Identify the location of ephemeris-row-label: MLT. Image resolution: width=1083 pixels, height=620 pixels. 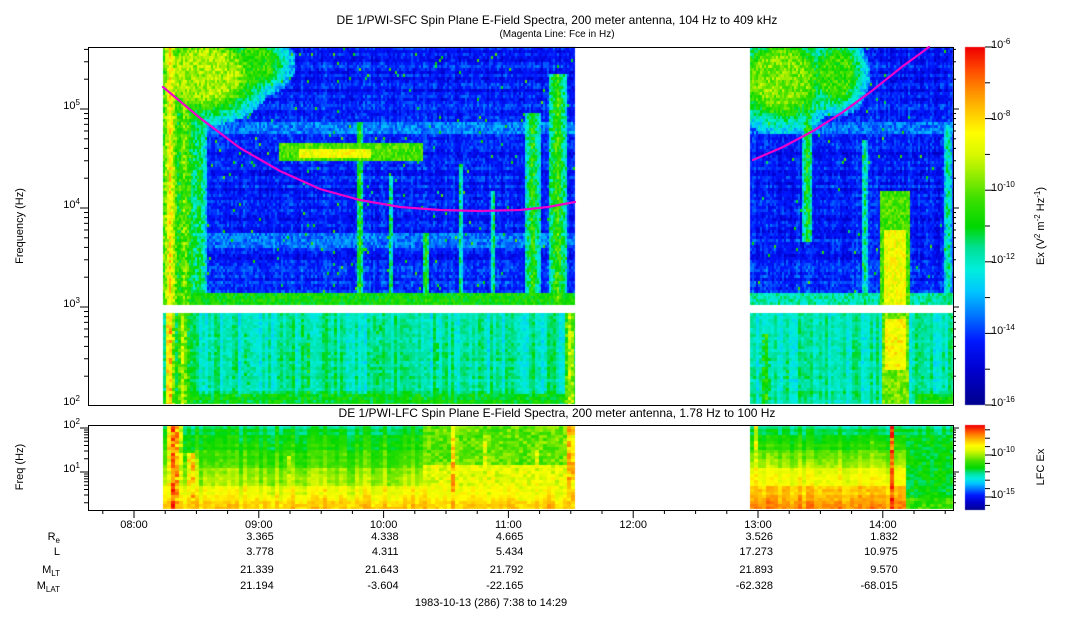
(51, 571).